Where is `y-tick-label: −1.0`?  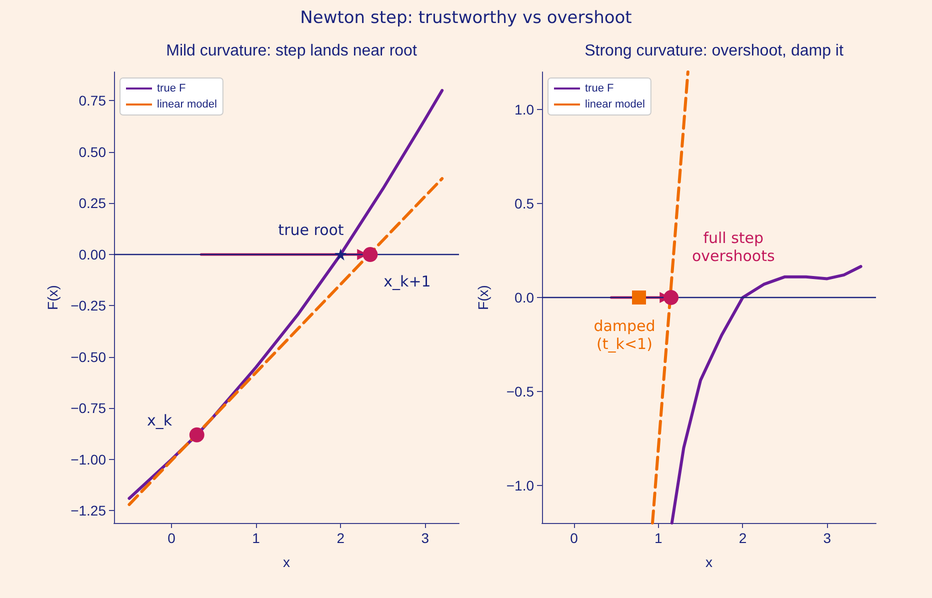
y-tick-label: −1.0 is located at coordinates (520, 485).